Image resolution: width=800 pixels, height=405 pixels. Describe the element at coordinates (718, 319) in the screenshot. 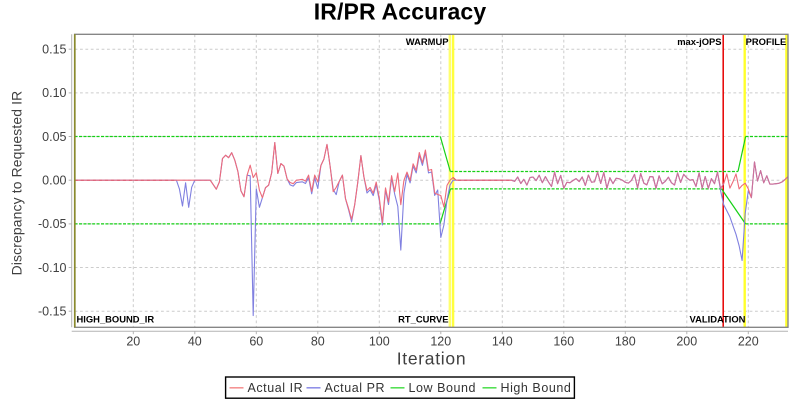

I see `svg-text: VALIDATION` at that location.